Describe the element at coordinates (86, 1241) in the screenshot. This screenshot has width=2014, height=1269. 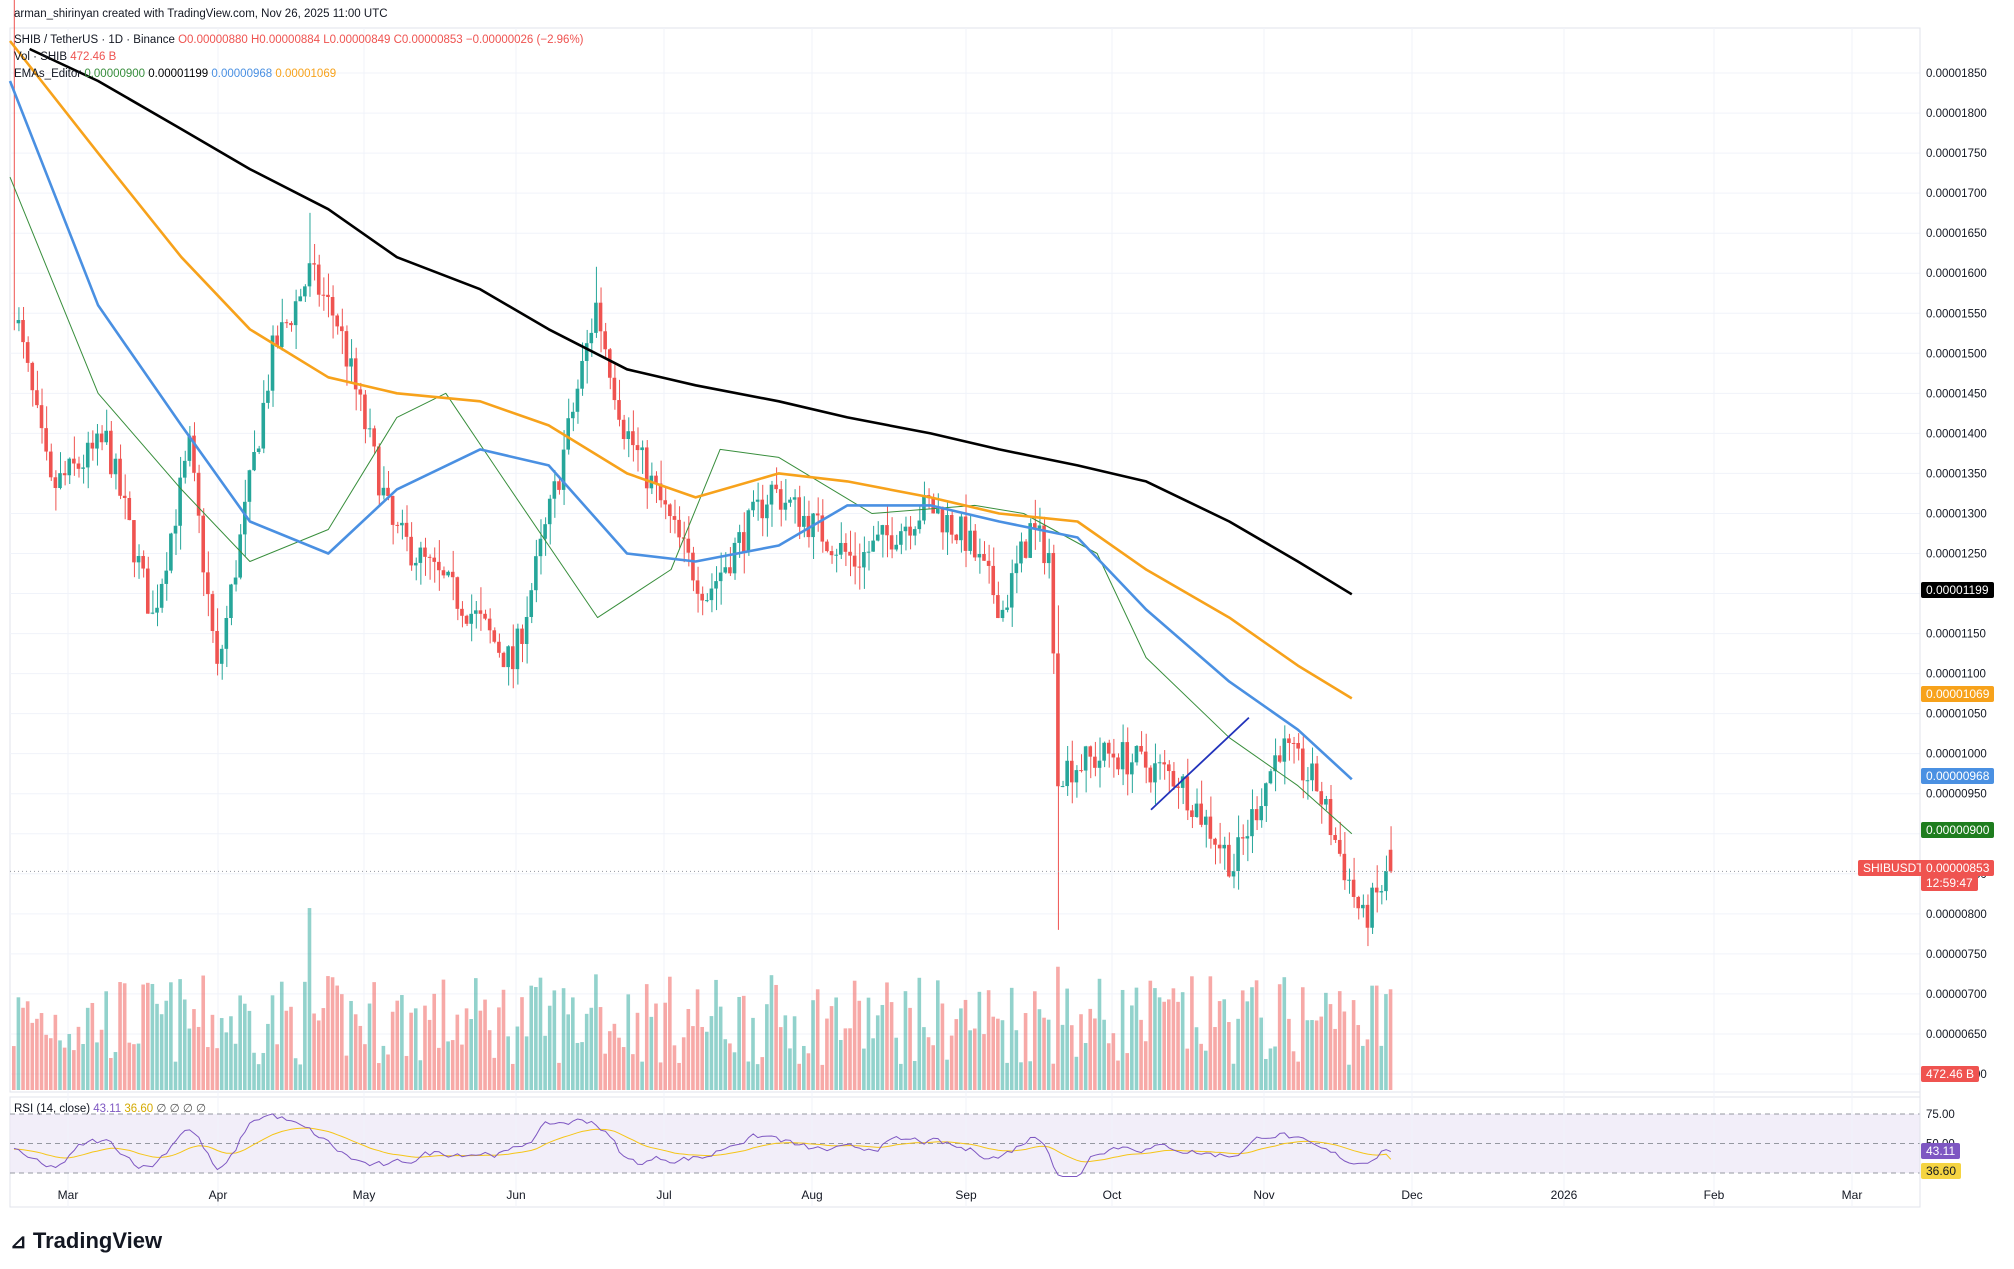
I see `tradingview-logo: ⊿ TradingView` at that location.